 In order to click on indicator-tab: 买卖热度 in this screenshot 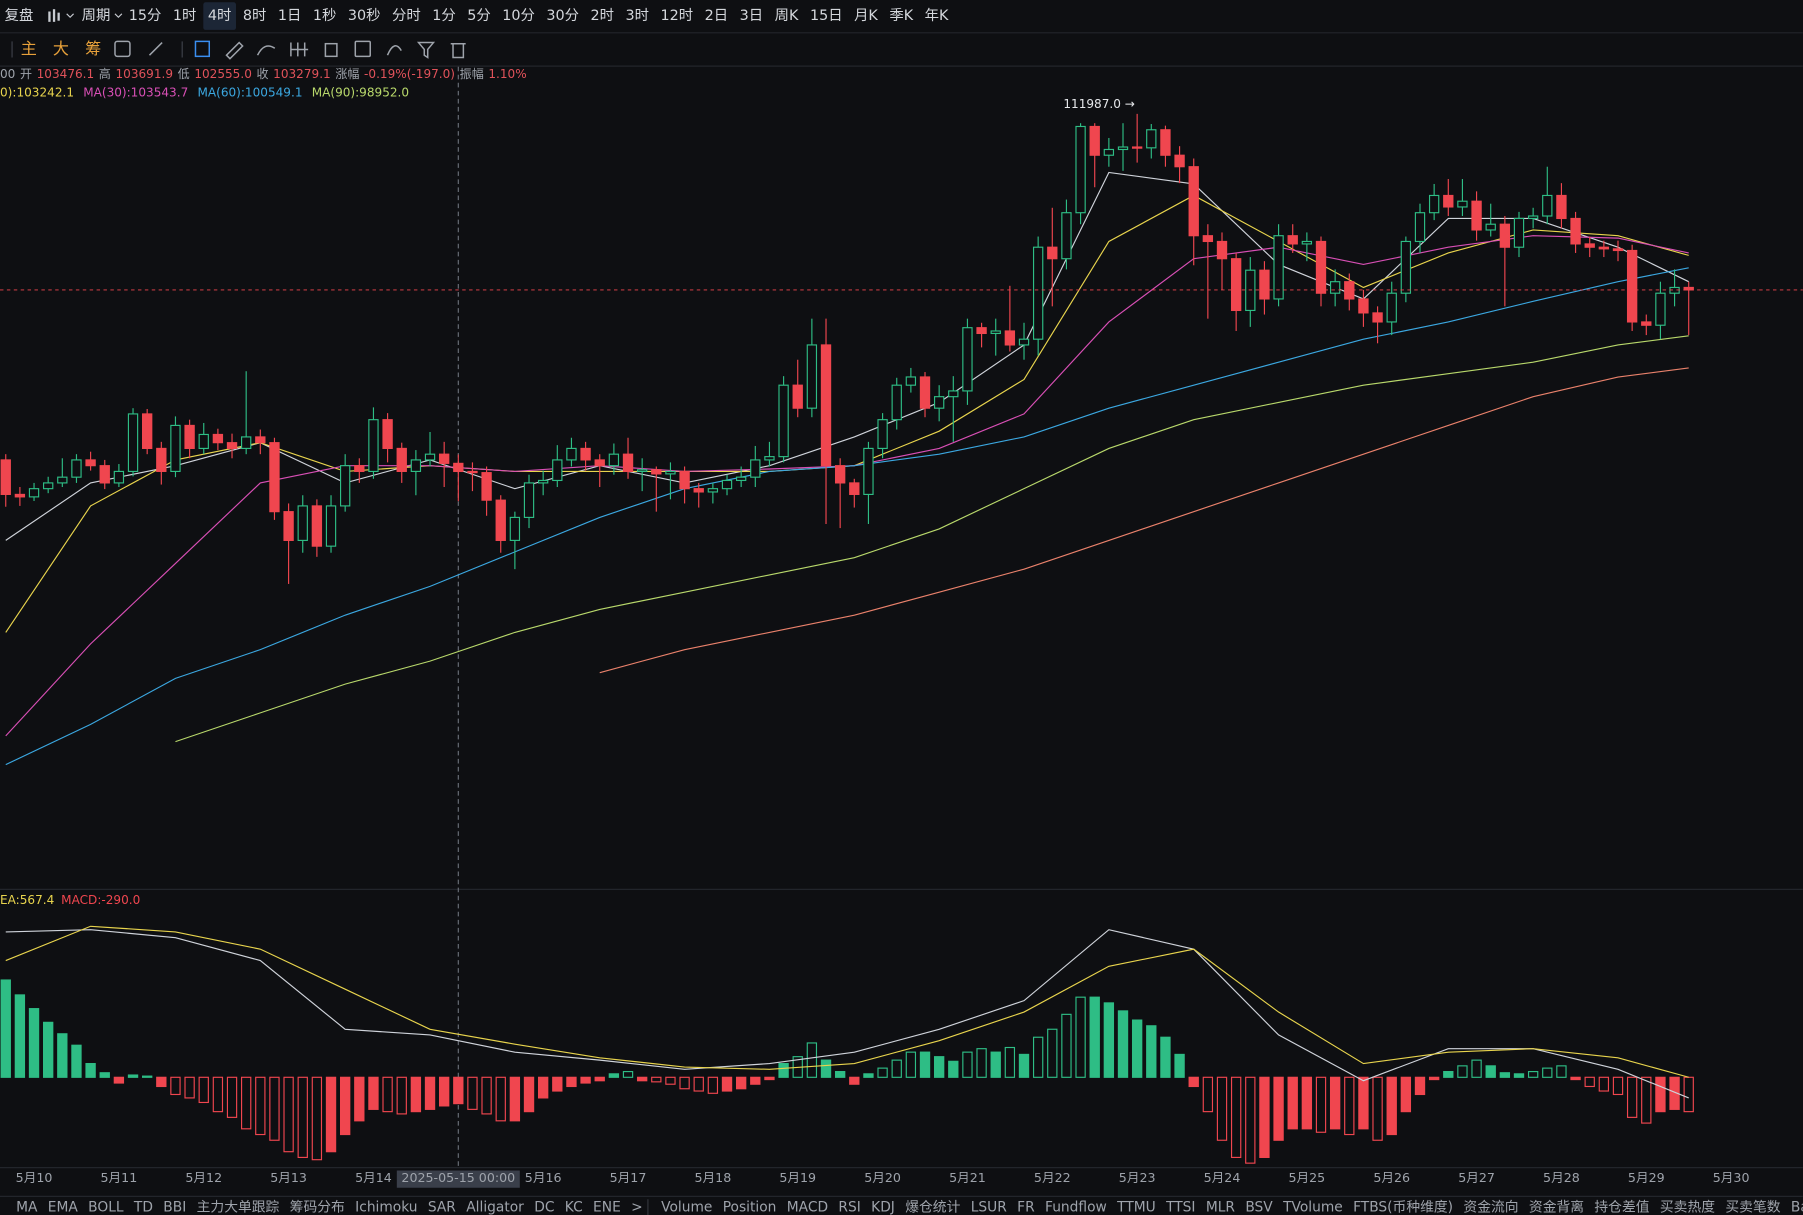, I will do `click(1687, 1207)`.